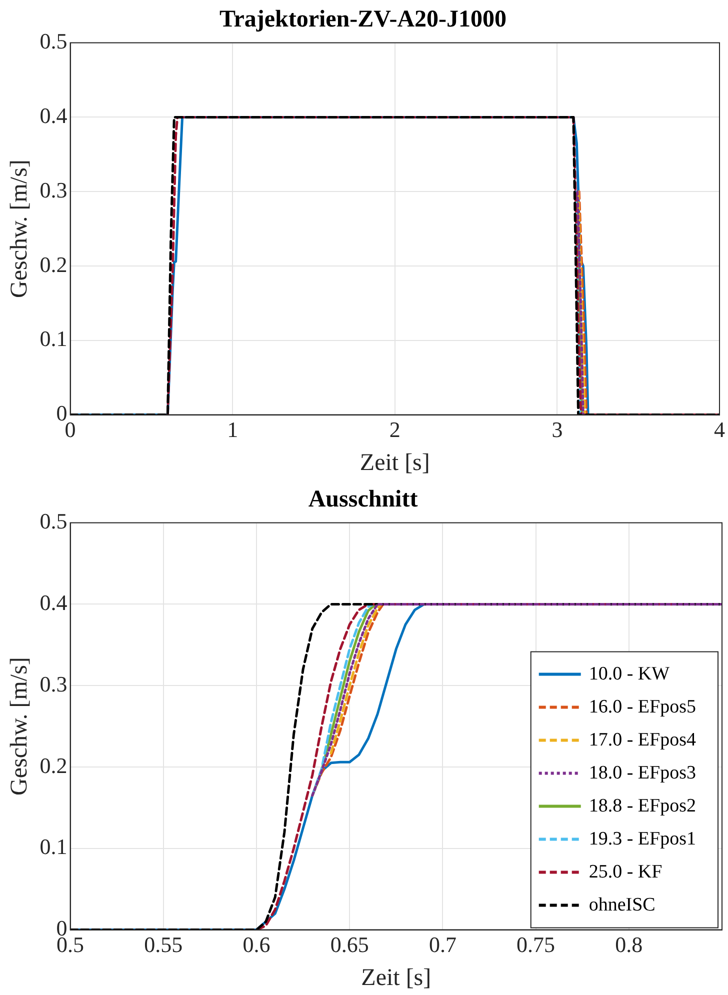 Image resolution: width=728 pixels, height=995 pixels. Describe the element at coordinates (232, 429) in the screenshot. I see `x-tick-label: 1` at that location.